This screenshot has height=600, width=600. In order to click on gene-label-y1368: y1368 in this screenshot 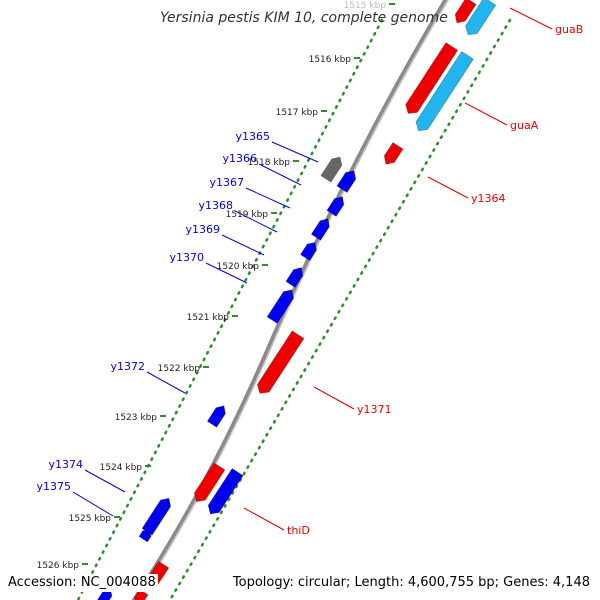, I will do `click(215, 205)`.